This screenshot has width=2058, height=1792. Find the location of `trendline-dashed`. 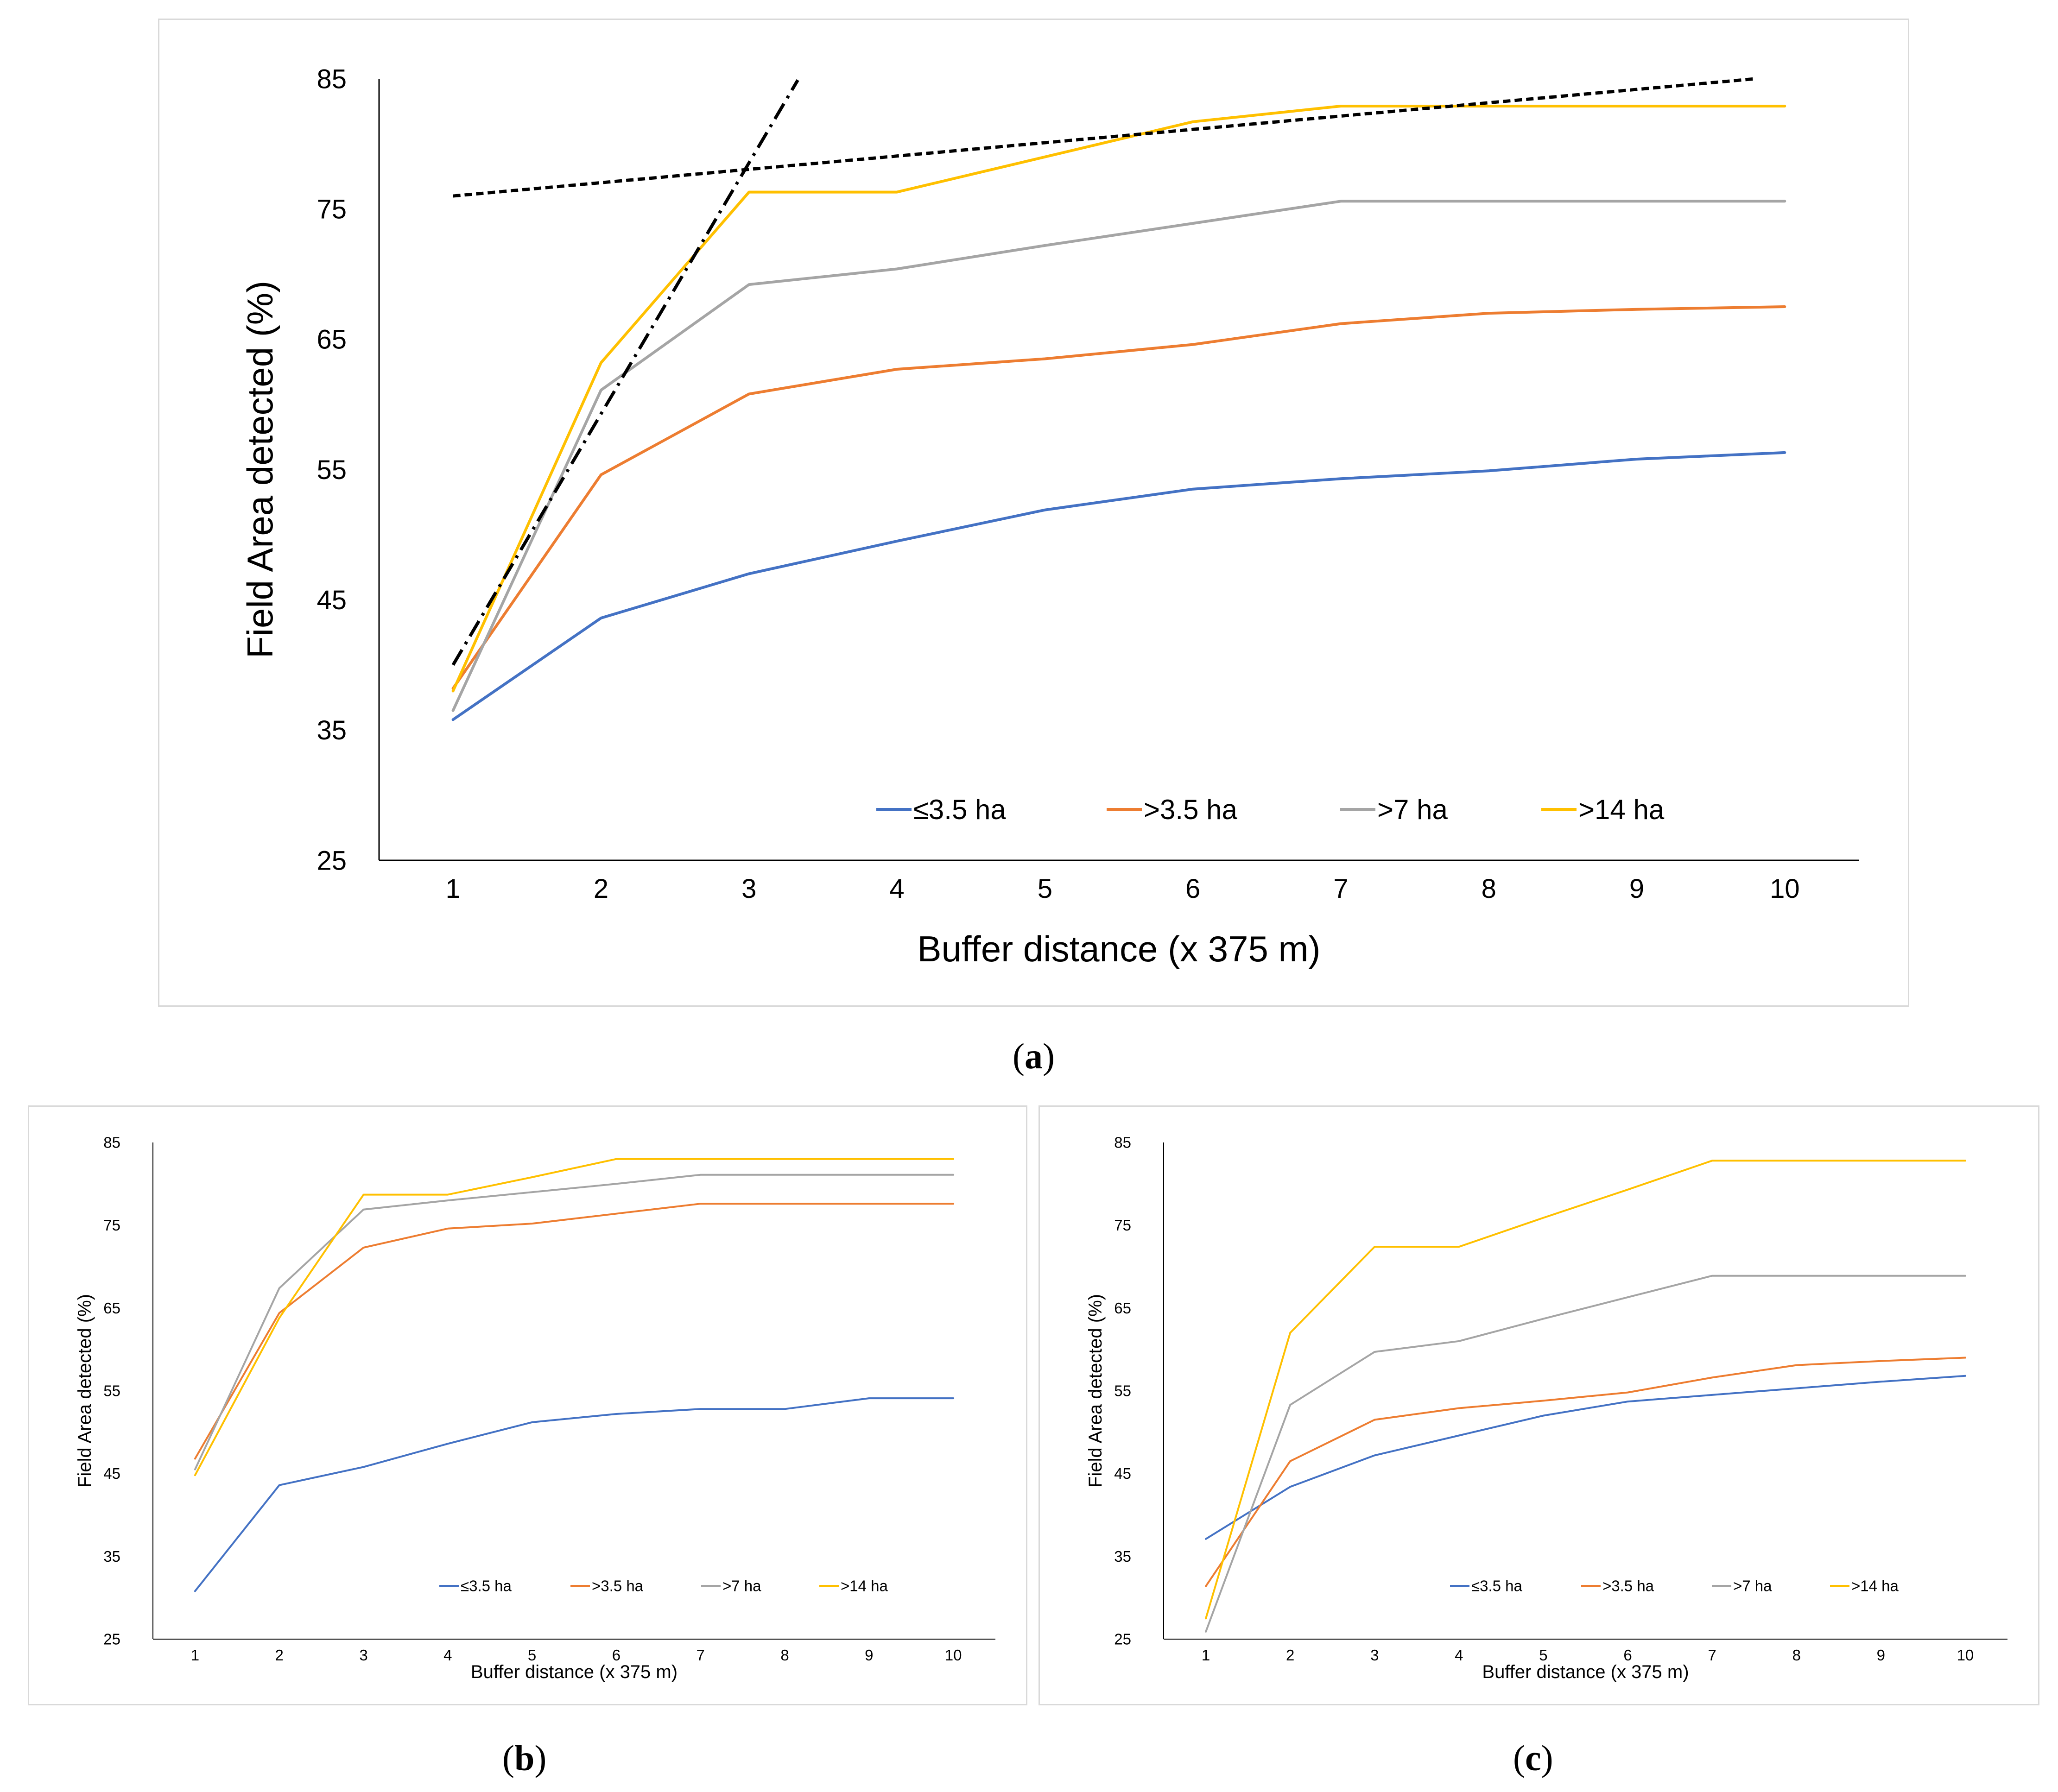

trendline-dashed is located at coordinates (1104, 137).